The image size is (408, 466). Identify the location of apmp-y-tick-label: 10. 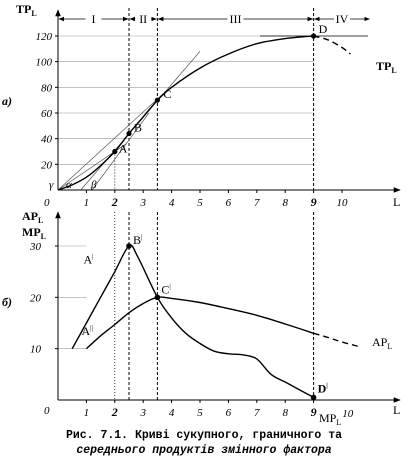
(36, 350).